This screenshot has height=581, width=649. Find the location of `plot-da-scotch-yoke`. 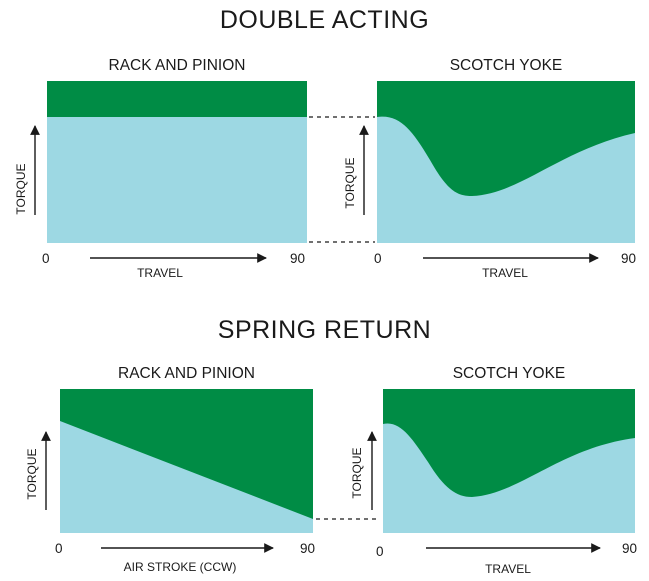

plot-da-scotch-yoke is located at coordinates (506, 162).